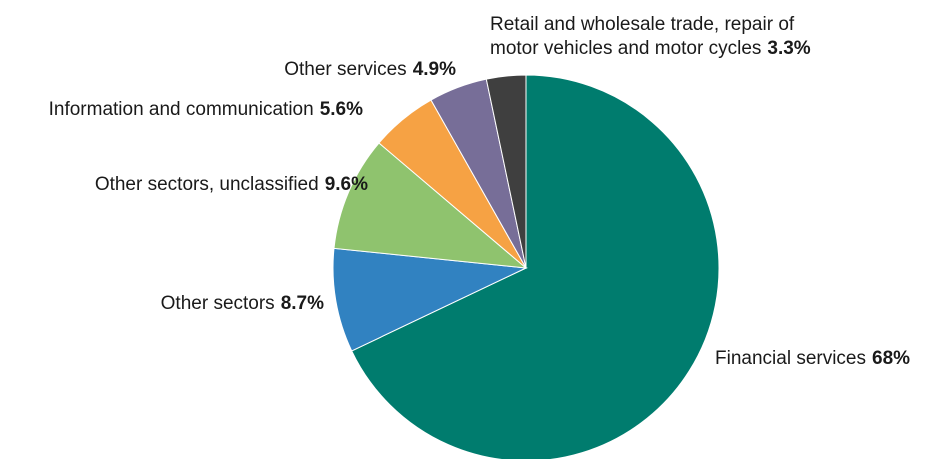 The width and height of the screenshot is (950, 459). Describe the element at coordinates (789, 48) in the screenshot. I see `label-retail-value: 3.3%` at that location.